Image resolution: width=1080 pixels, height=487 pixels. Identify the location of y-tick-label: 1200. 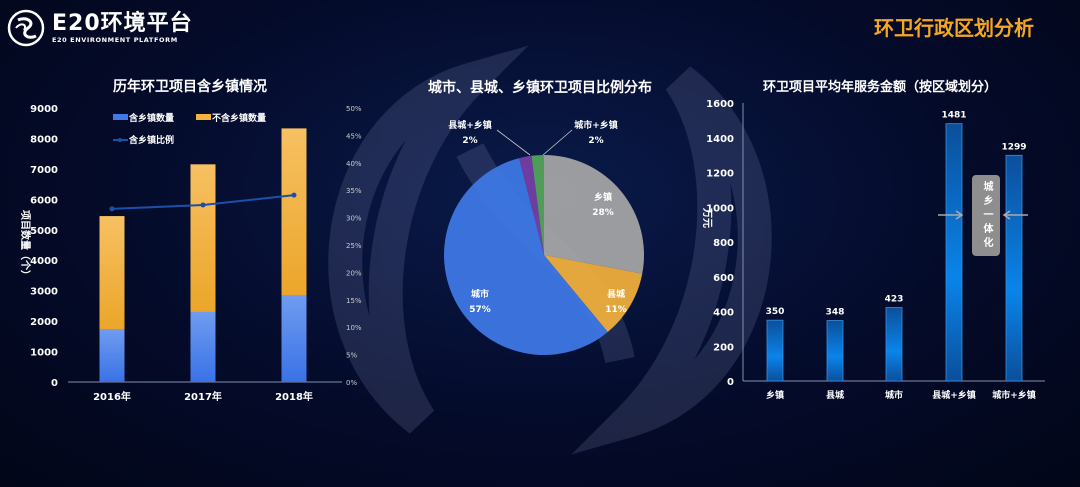
(720, 174).